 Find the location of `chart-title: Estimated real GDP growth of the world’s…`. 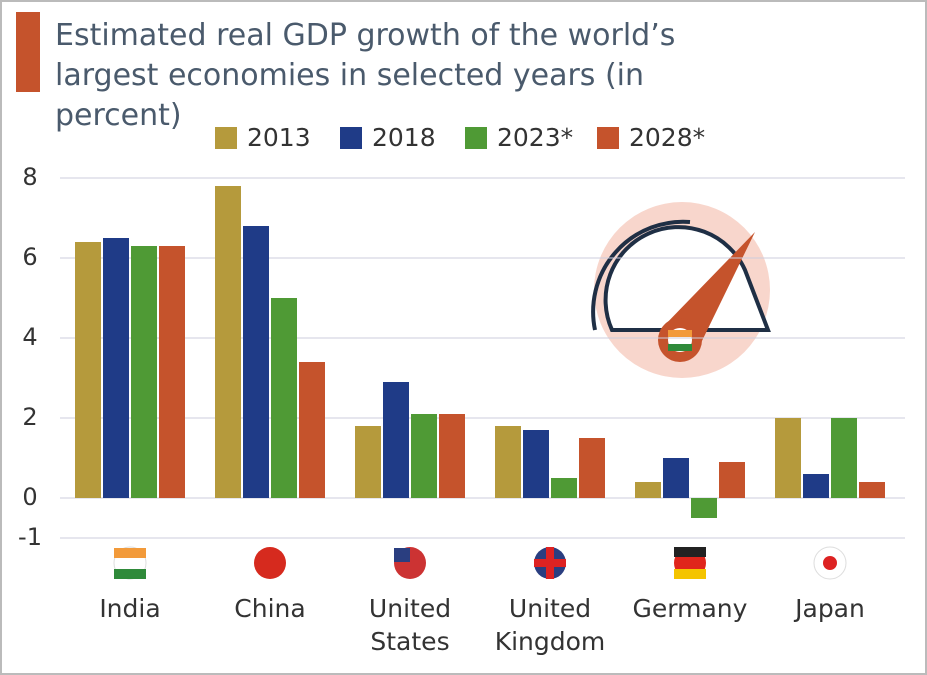

chart-title: Estimated real GDP growth of the world’s… is located at coordinates (365, 75).